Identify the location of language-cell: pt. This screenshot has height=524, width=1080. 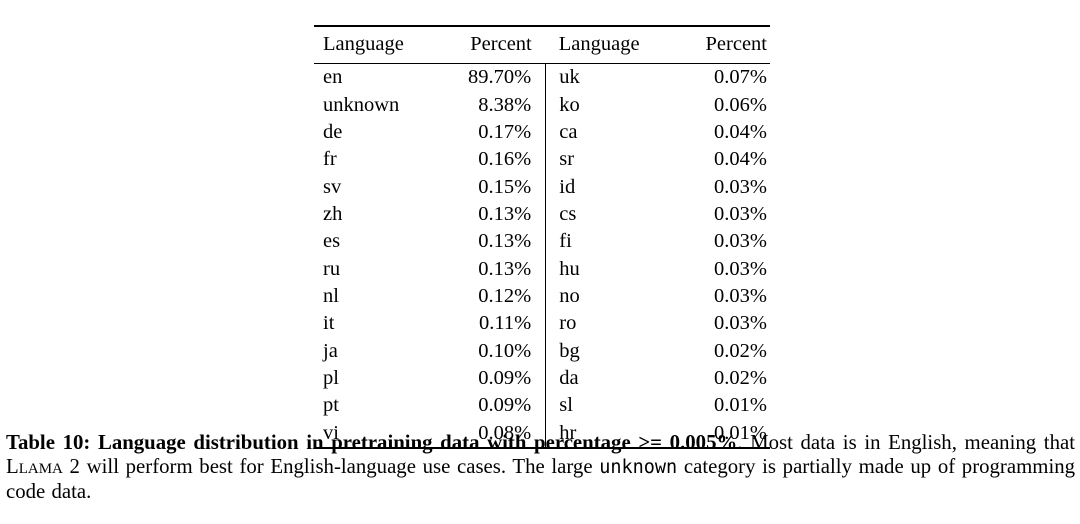
(331, 405).